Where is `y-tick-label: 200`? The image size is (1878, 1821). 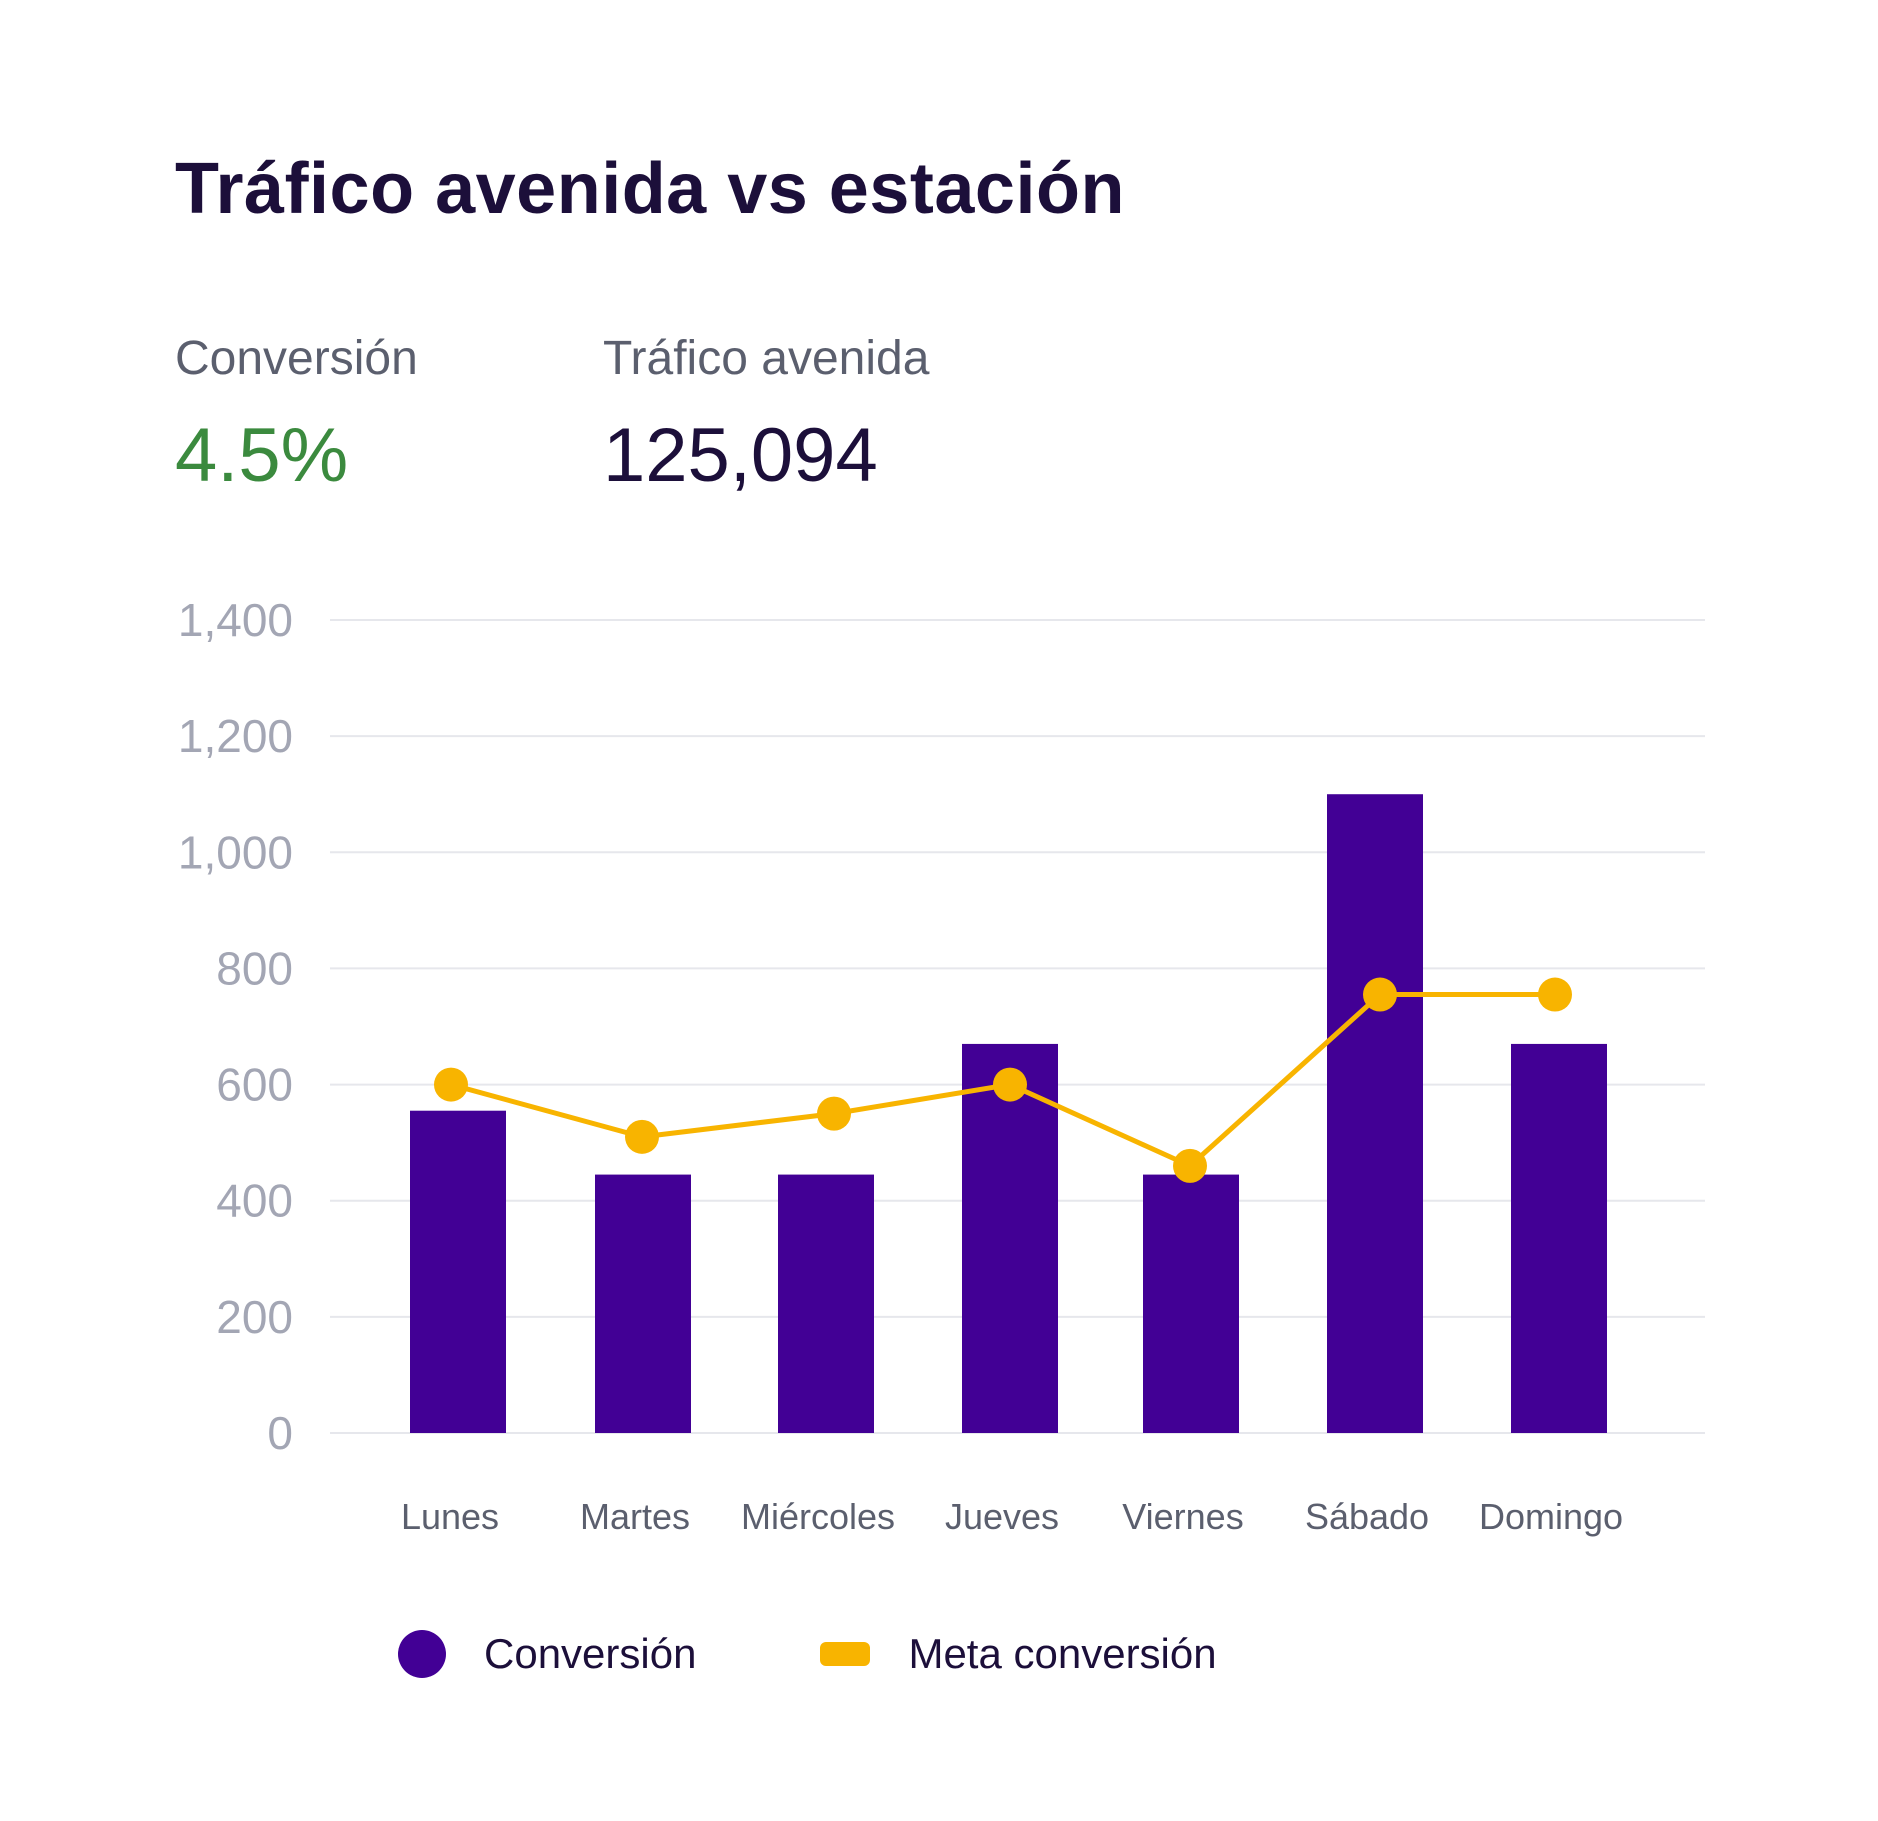
y-tick-label: 200 is located at coordinates (254, 1317).